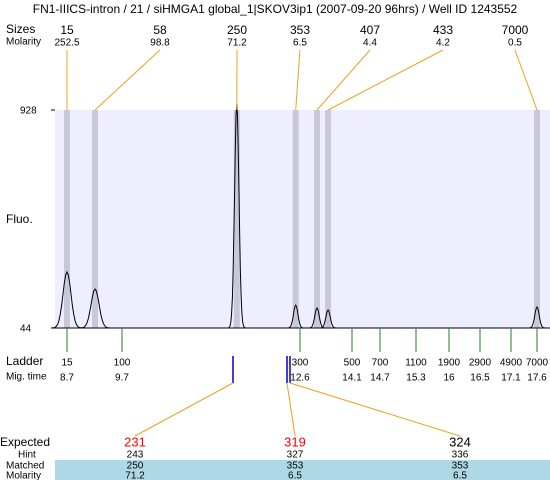 The height and width of the screenshot is (480, 550). I want to click on matched-molarity: 71.2, so click(135, 475).